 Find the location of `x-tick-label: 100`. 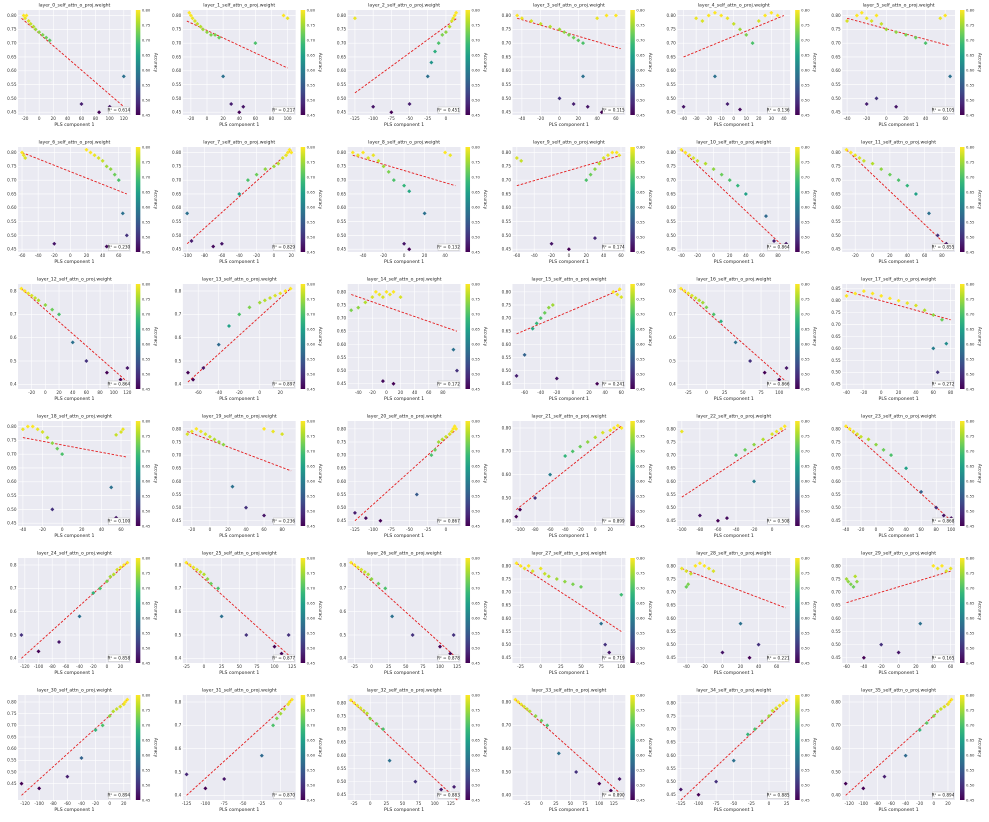

x-tick-label: 100 is located at coordinates (110, 118).